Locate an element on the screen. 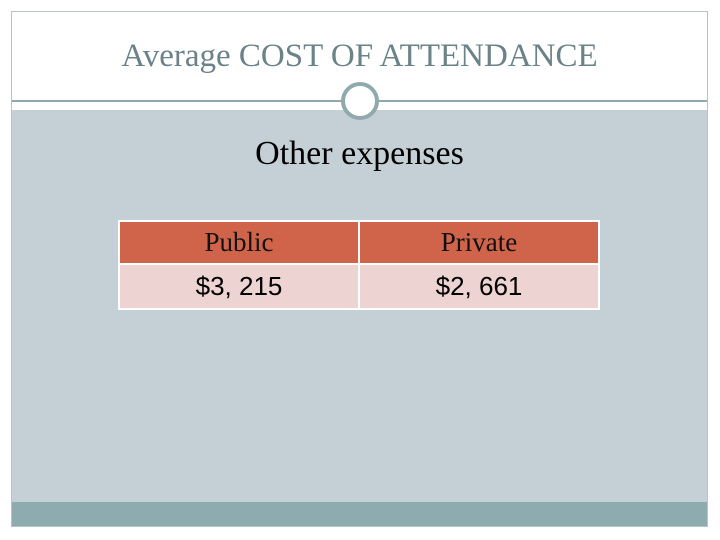  table-row: $3, 215 $2, 661 is located at coordinates (359, 286).